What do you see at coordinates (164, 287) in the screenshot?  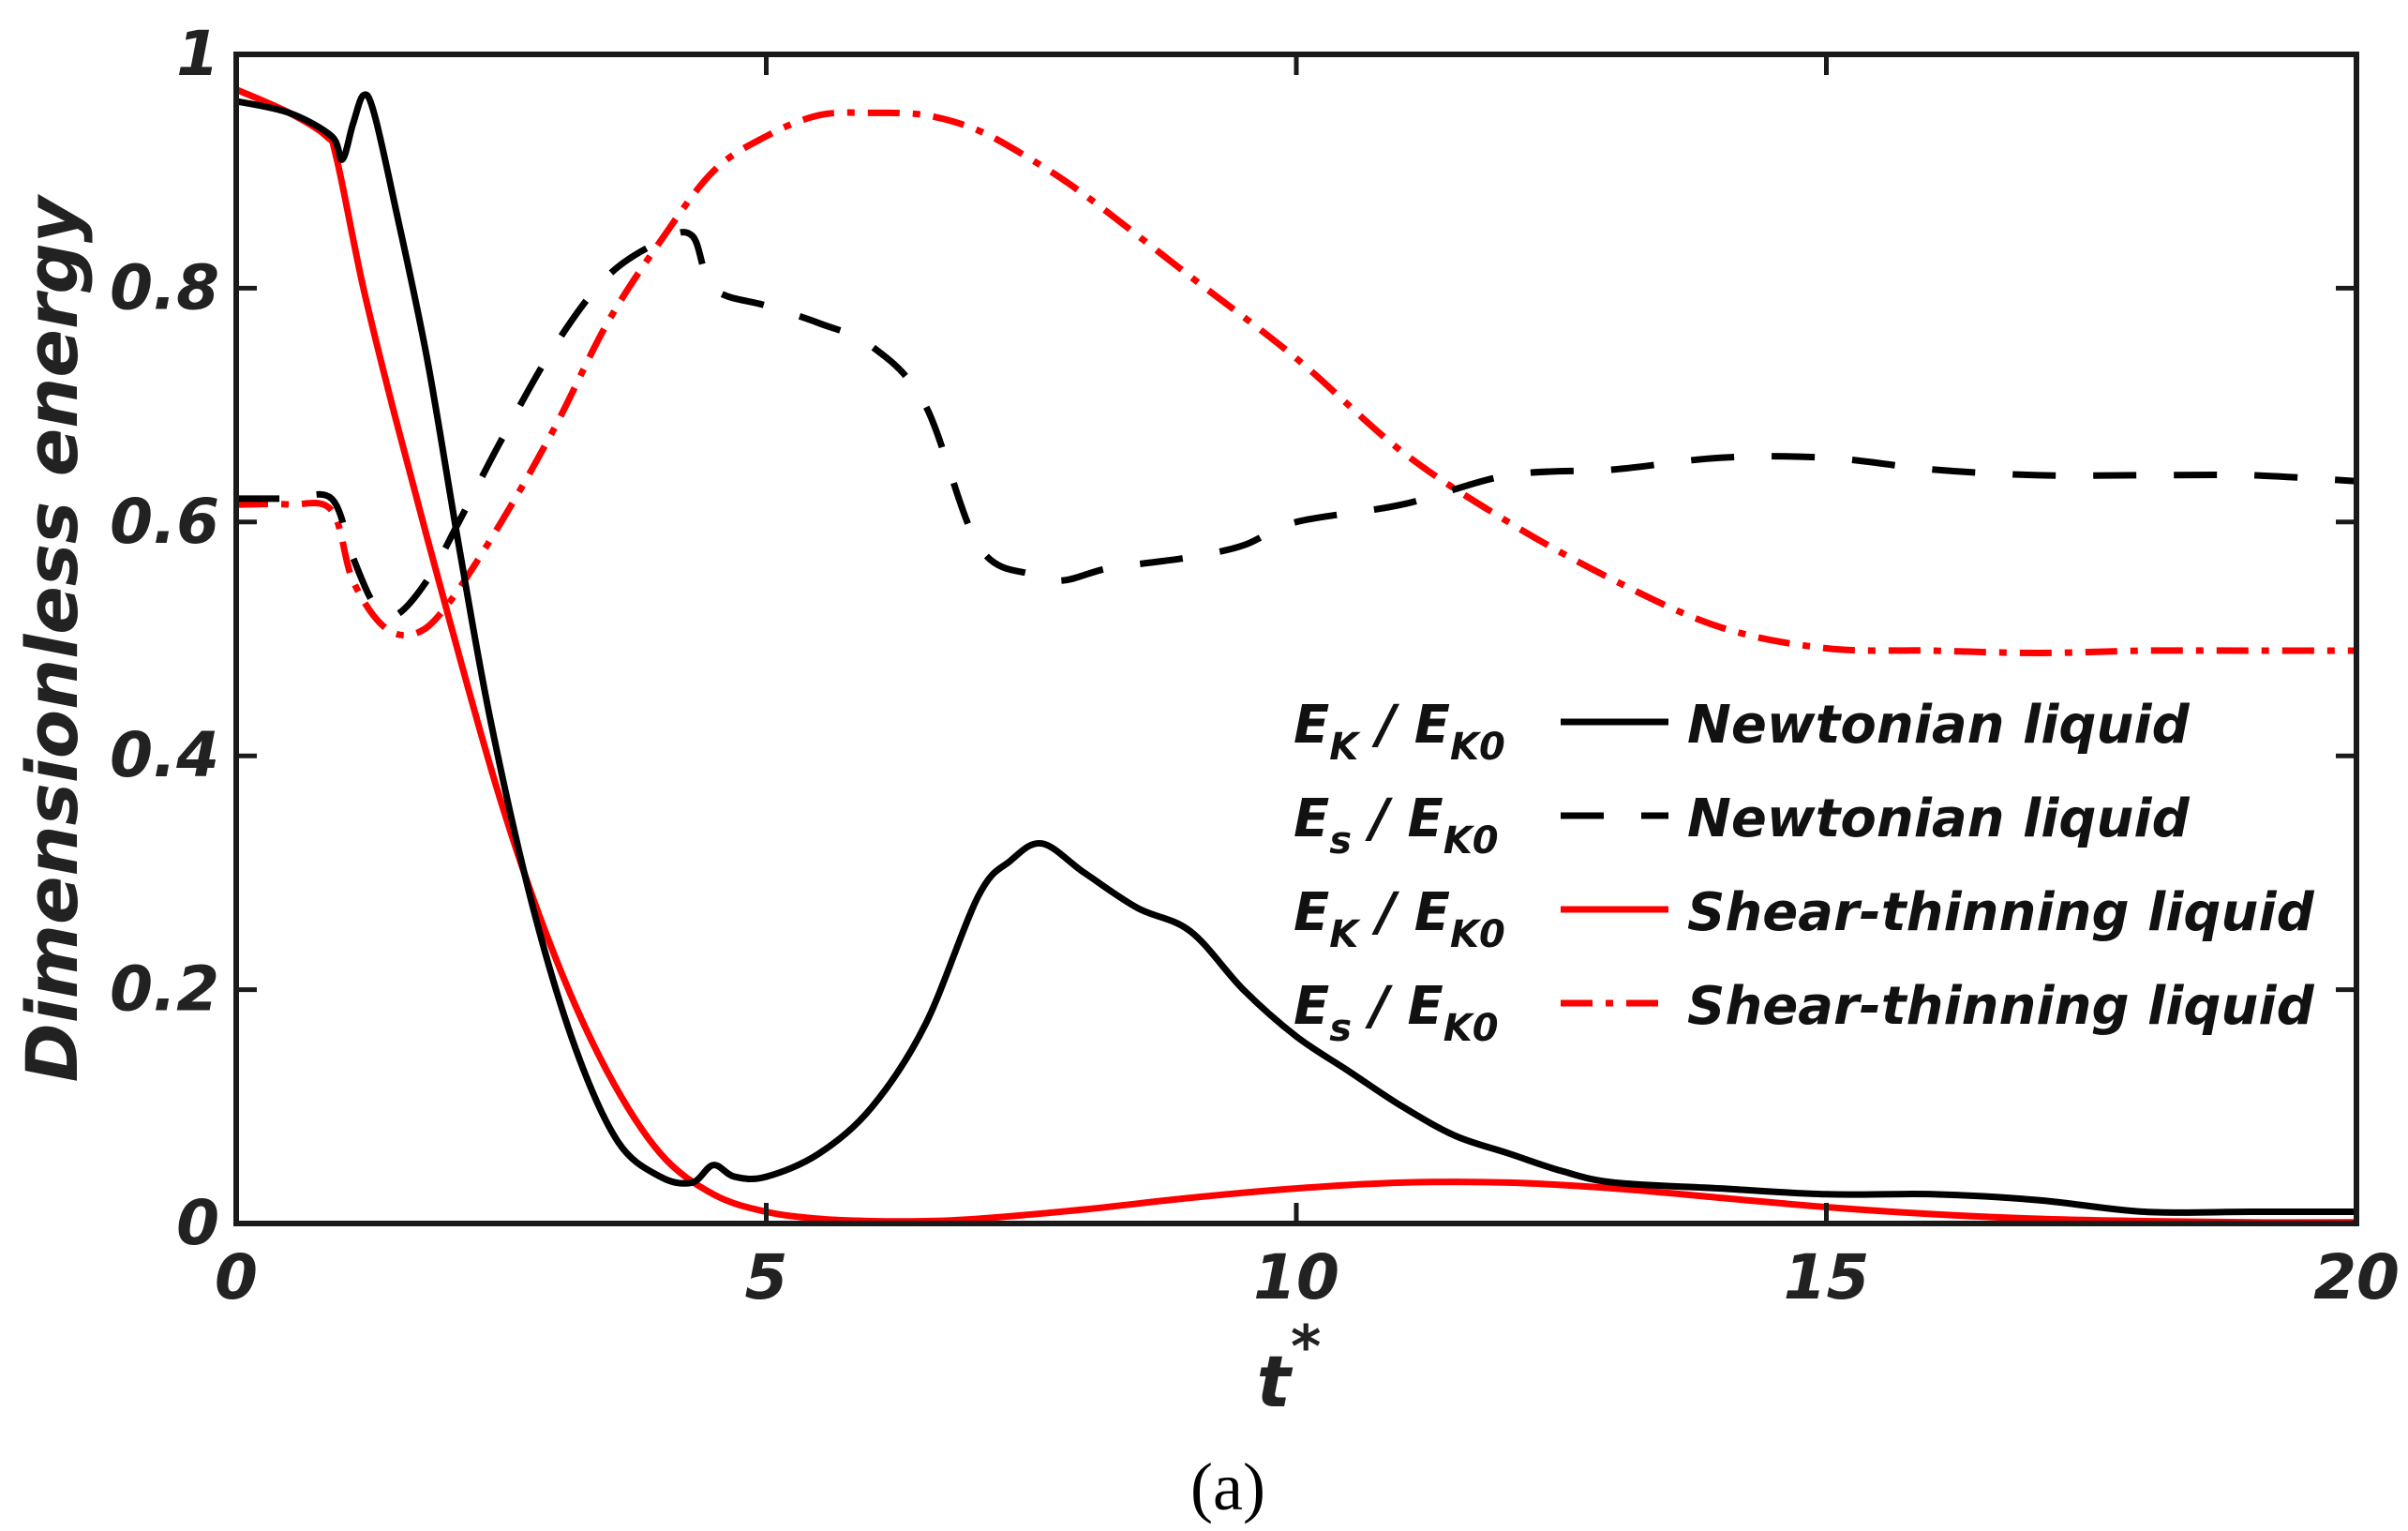 I see `y-tick-label: 0.8` at bounding box center [164, 287].